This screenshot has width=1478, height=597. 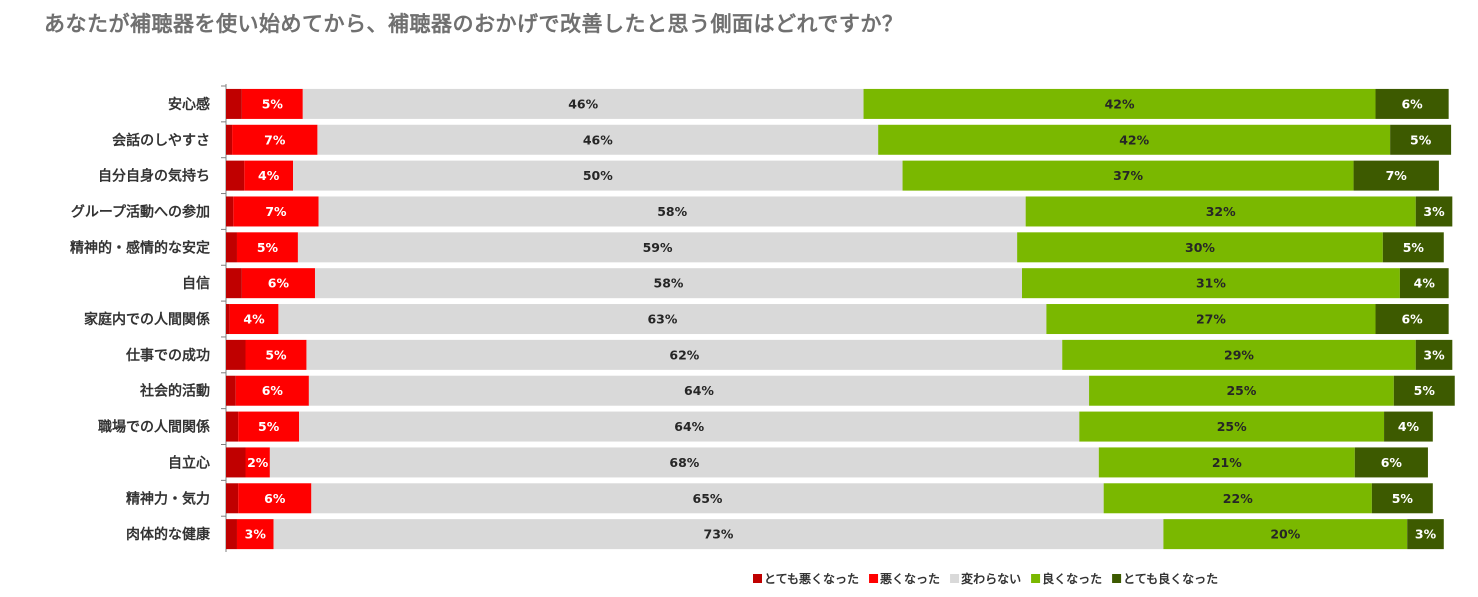 I want to click on data-label: 7%, so click(x=276, y=211).